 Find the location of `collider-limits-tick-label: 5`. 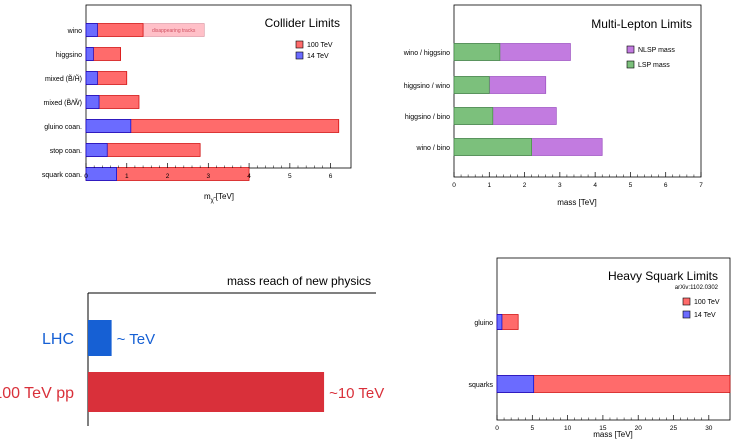

collider-limits-tick-label: 5 is located at coordinates (290, 176).